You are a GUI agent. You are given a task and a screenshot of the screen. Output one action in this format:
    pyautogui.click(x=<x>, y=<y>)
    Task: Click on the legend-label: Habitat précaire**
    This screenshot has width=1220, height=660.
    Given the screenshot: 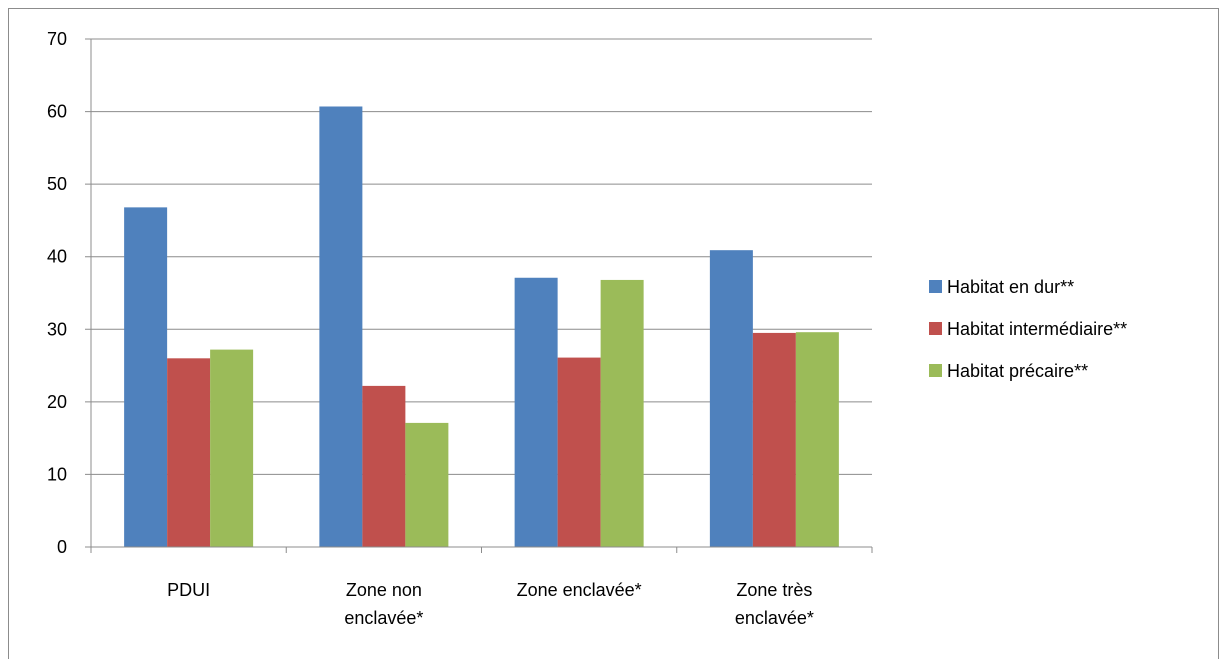 What is the action you would take?
    pyautogui.click(x=1017, y=371)
    